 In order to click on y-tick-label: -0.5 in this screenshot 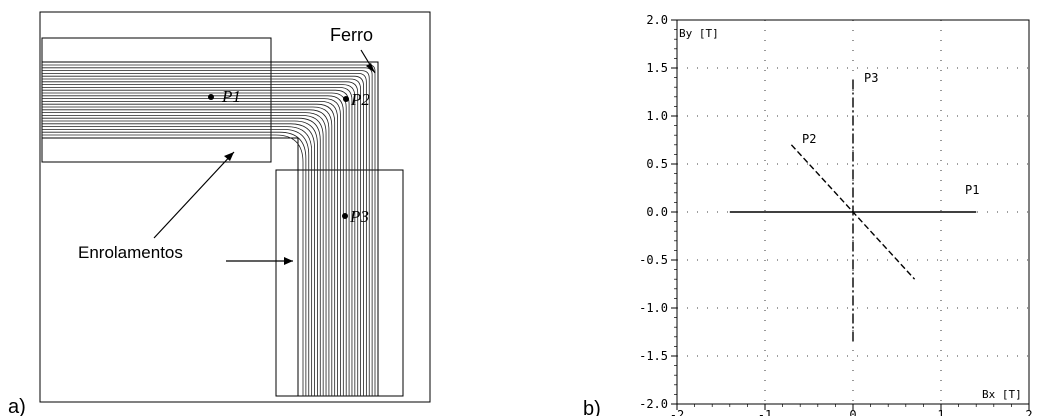, I will do `click(653, 260)`.